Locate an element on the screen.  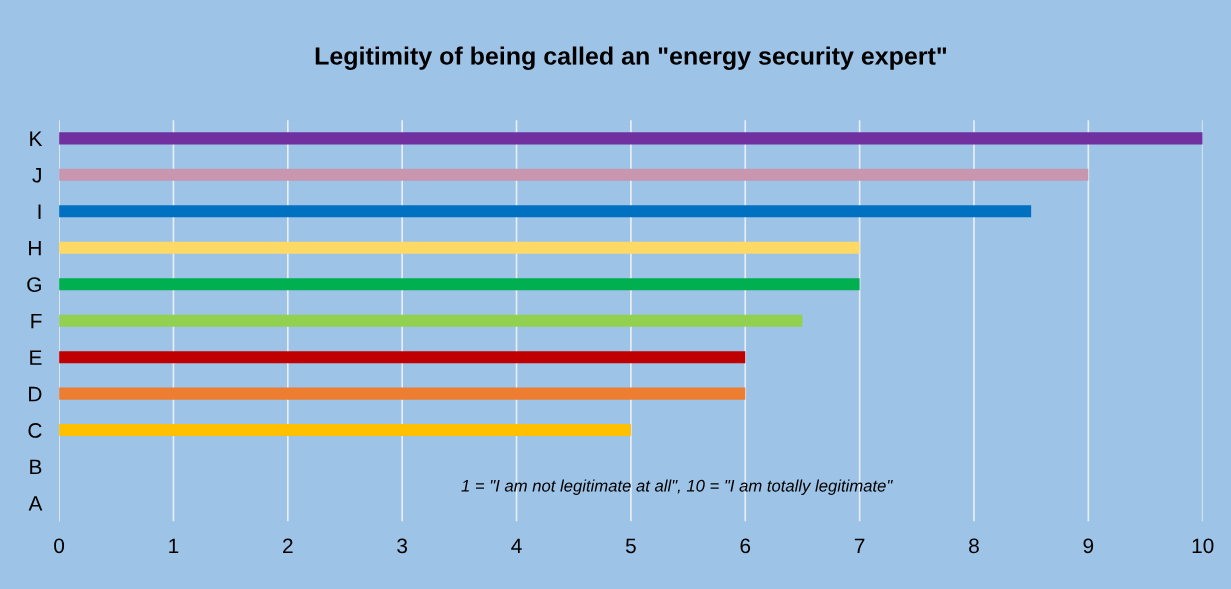
y-tick-label: K is located at coordinates (36, 138).